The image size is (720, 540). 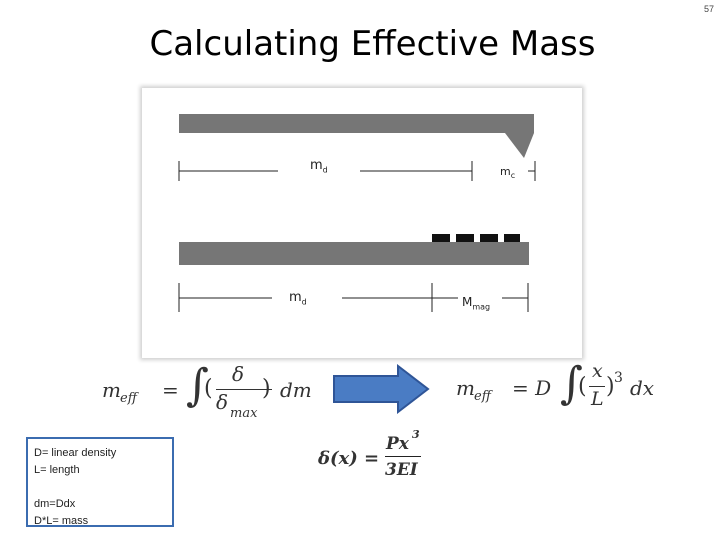 I want to click on bottom-dimension-line, so click(x=353, y=297).